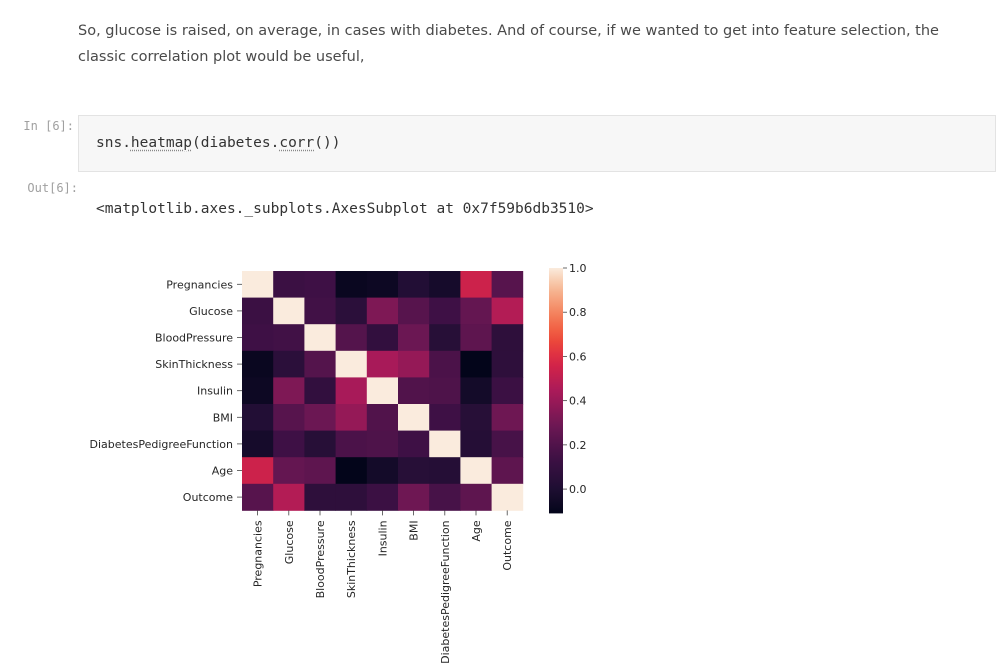 The height and width of the screenshot is (671, 1005). Describe the element at coordinates (556, 391) in the screenshot. I see `colorbar` at that location.